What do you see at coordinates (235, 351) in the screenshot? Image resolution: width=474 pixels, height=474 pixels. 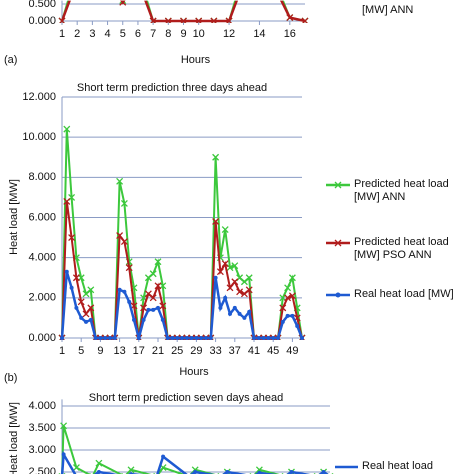 I see `x-tick-label: 37` at bounding box center [235, 351].